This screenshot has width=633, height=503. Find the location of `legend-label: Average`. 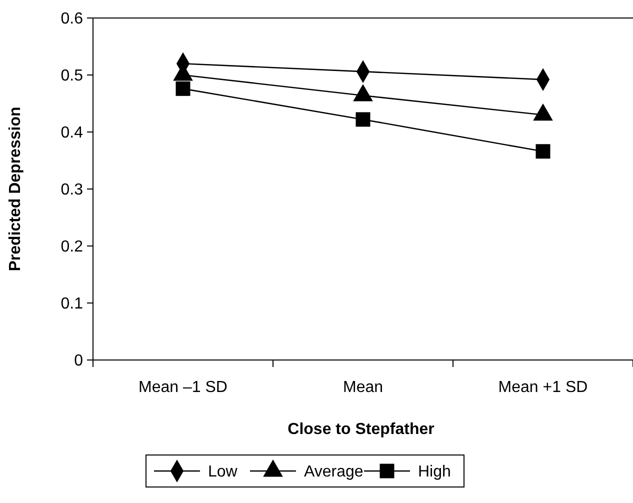

legend-label: Average is located at coordinates (334, 472).